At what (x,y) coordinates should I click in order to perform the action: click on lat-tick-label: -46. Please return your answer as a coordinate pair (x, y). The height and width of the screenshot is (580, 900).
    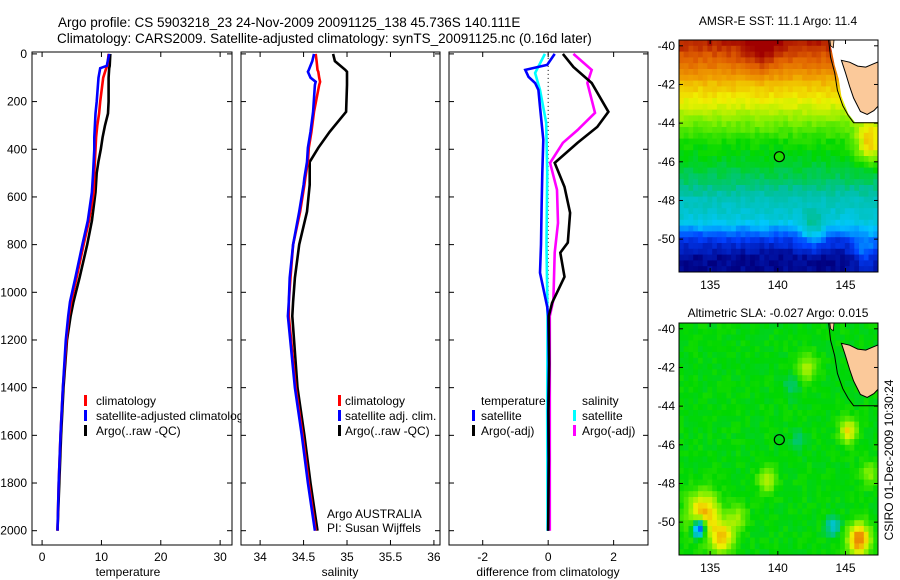
    Looking at the image, I should click on (667, 162).